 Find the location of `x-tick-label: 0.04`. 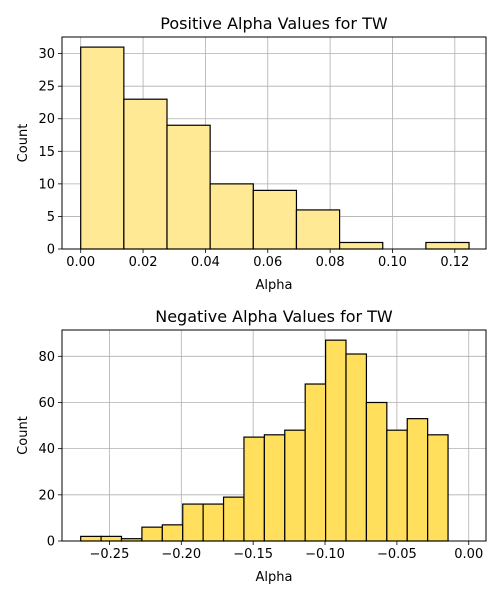

x-tick-label: 0.04 is located at coordinates (205, 262).